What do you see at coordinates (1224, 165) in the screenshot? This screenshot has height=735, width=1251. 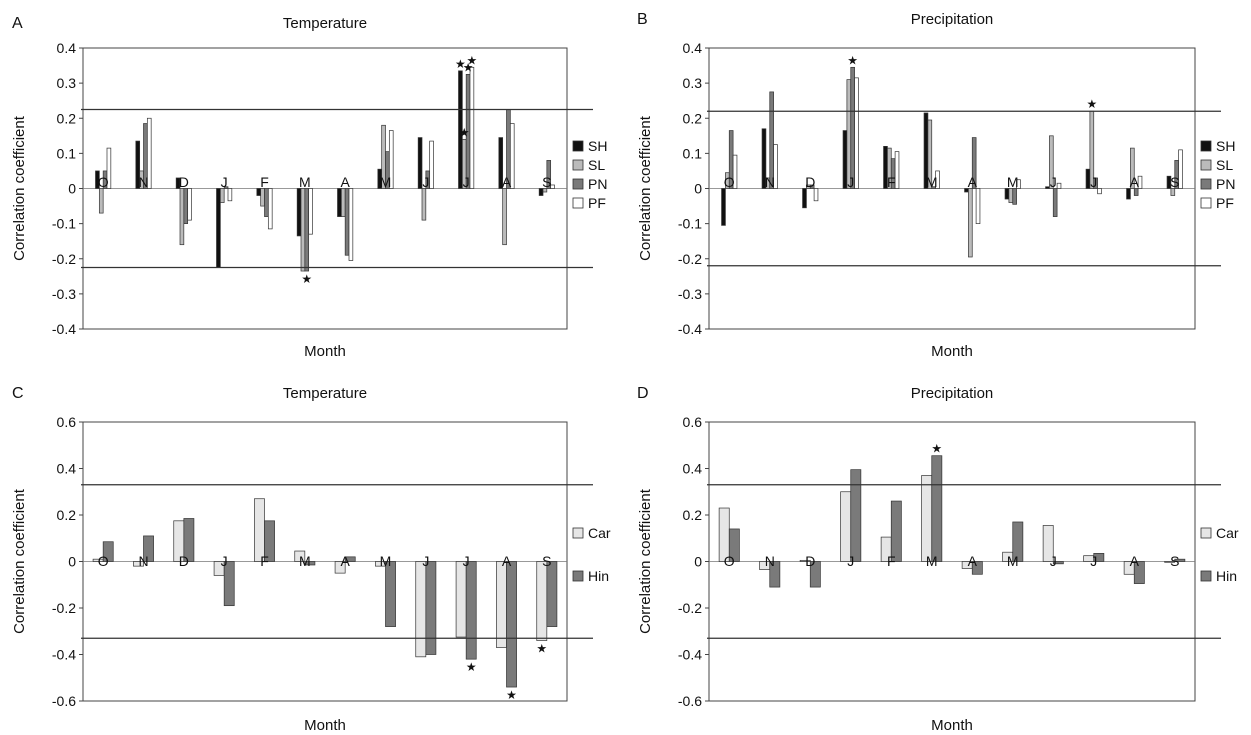 I see `legend-label: SL` at bounding box center [1224, 165].